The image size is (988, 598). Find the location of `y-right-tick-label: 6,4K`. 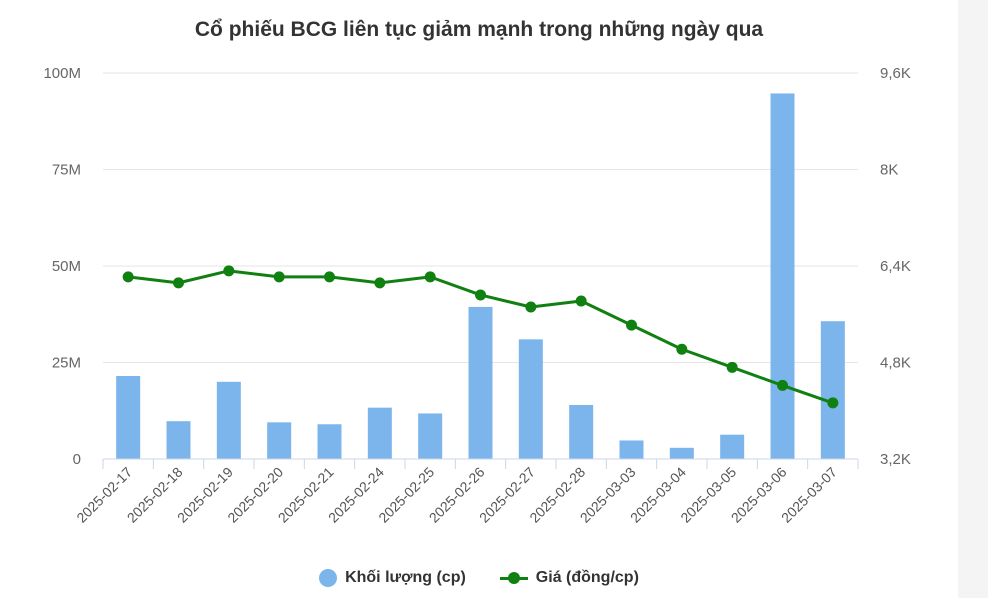

y-right-tick-label: 6,4K is located at coordinates (895, 266).